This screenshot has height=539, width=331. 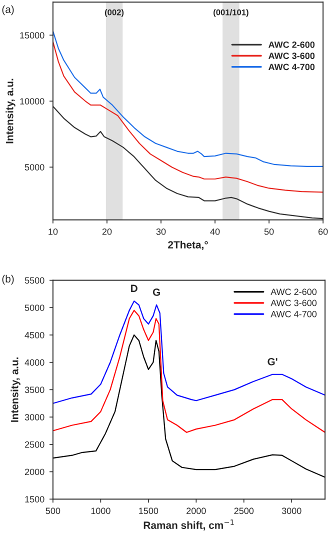 I want to click on x-tick-label: 40, so click(x=215, y=231).